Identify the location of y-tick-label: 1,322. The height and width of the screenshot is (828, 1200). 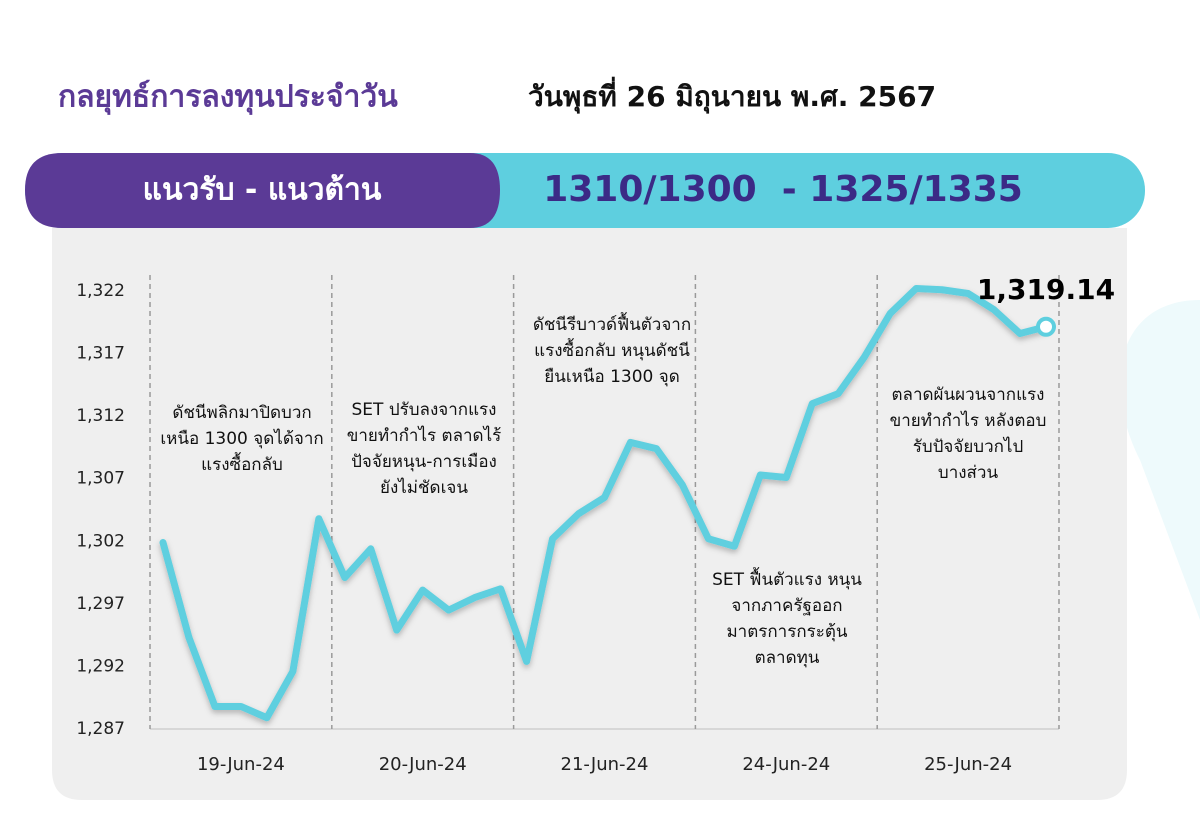
(100, 291).